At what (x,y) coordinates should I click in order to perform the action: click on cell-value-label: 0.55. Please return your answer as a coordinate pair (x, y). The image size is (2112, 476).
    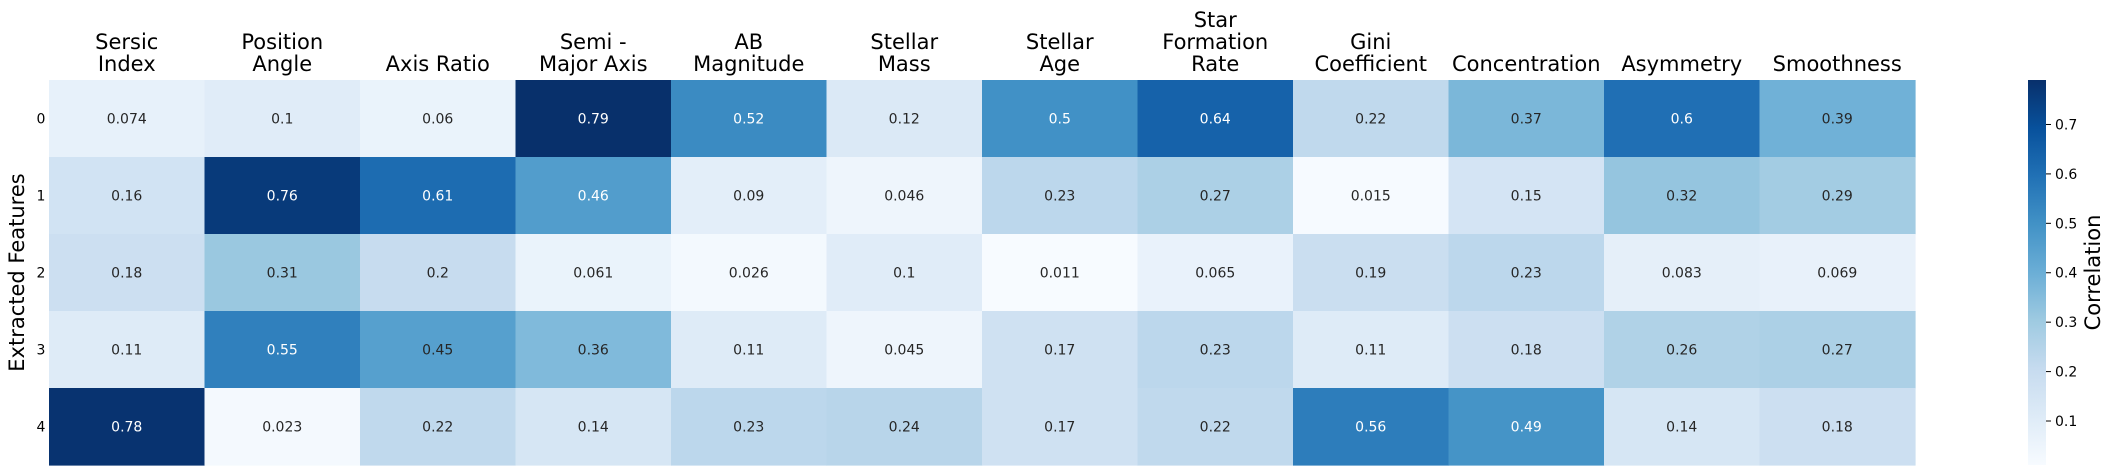
    Looking at the image, I should click on (282, 351).